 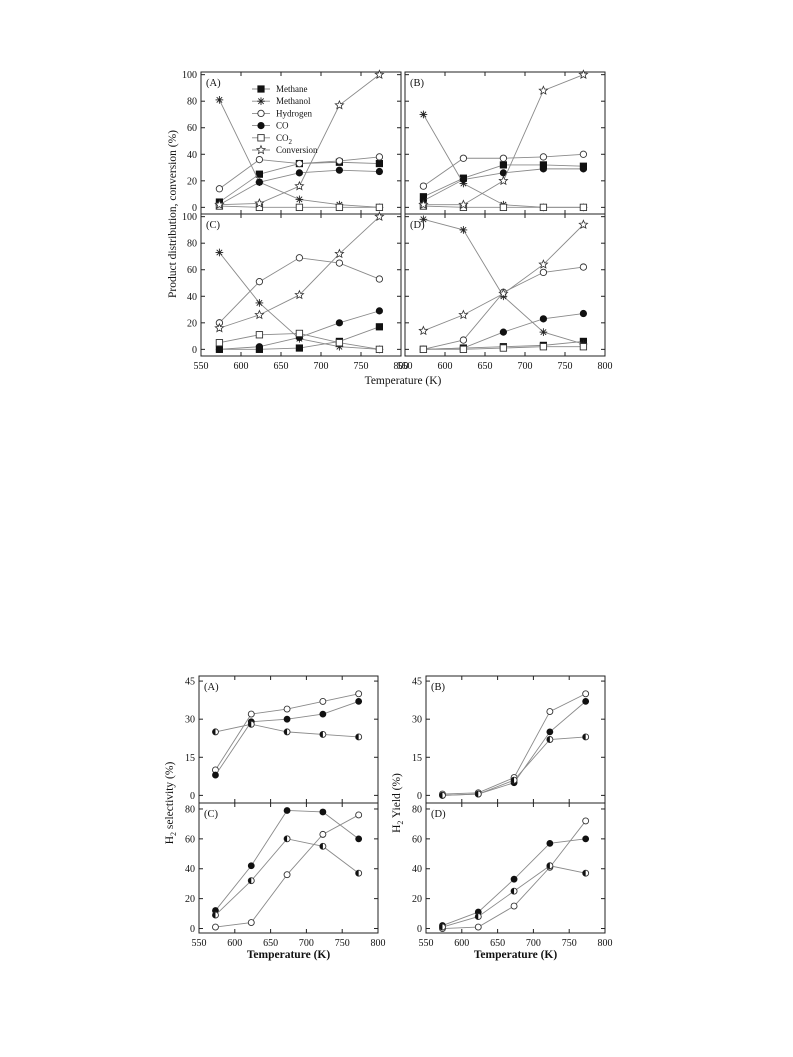 I want to click on legend-item: CO2, so click(x=272, y=139).